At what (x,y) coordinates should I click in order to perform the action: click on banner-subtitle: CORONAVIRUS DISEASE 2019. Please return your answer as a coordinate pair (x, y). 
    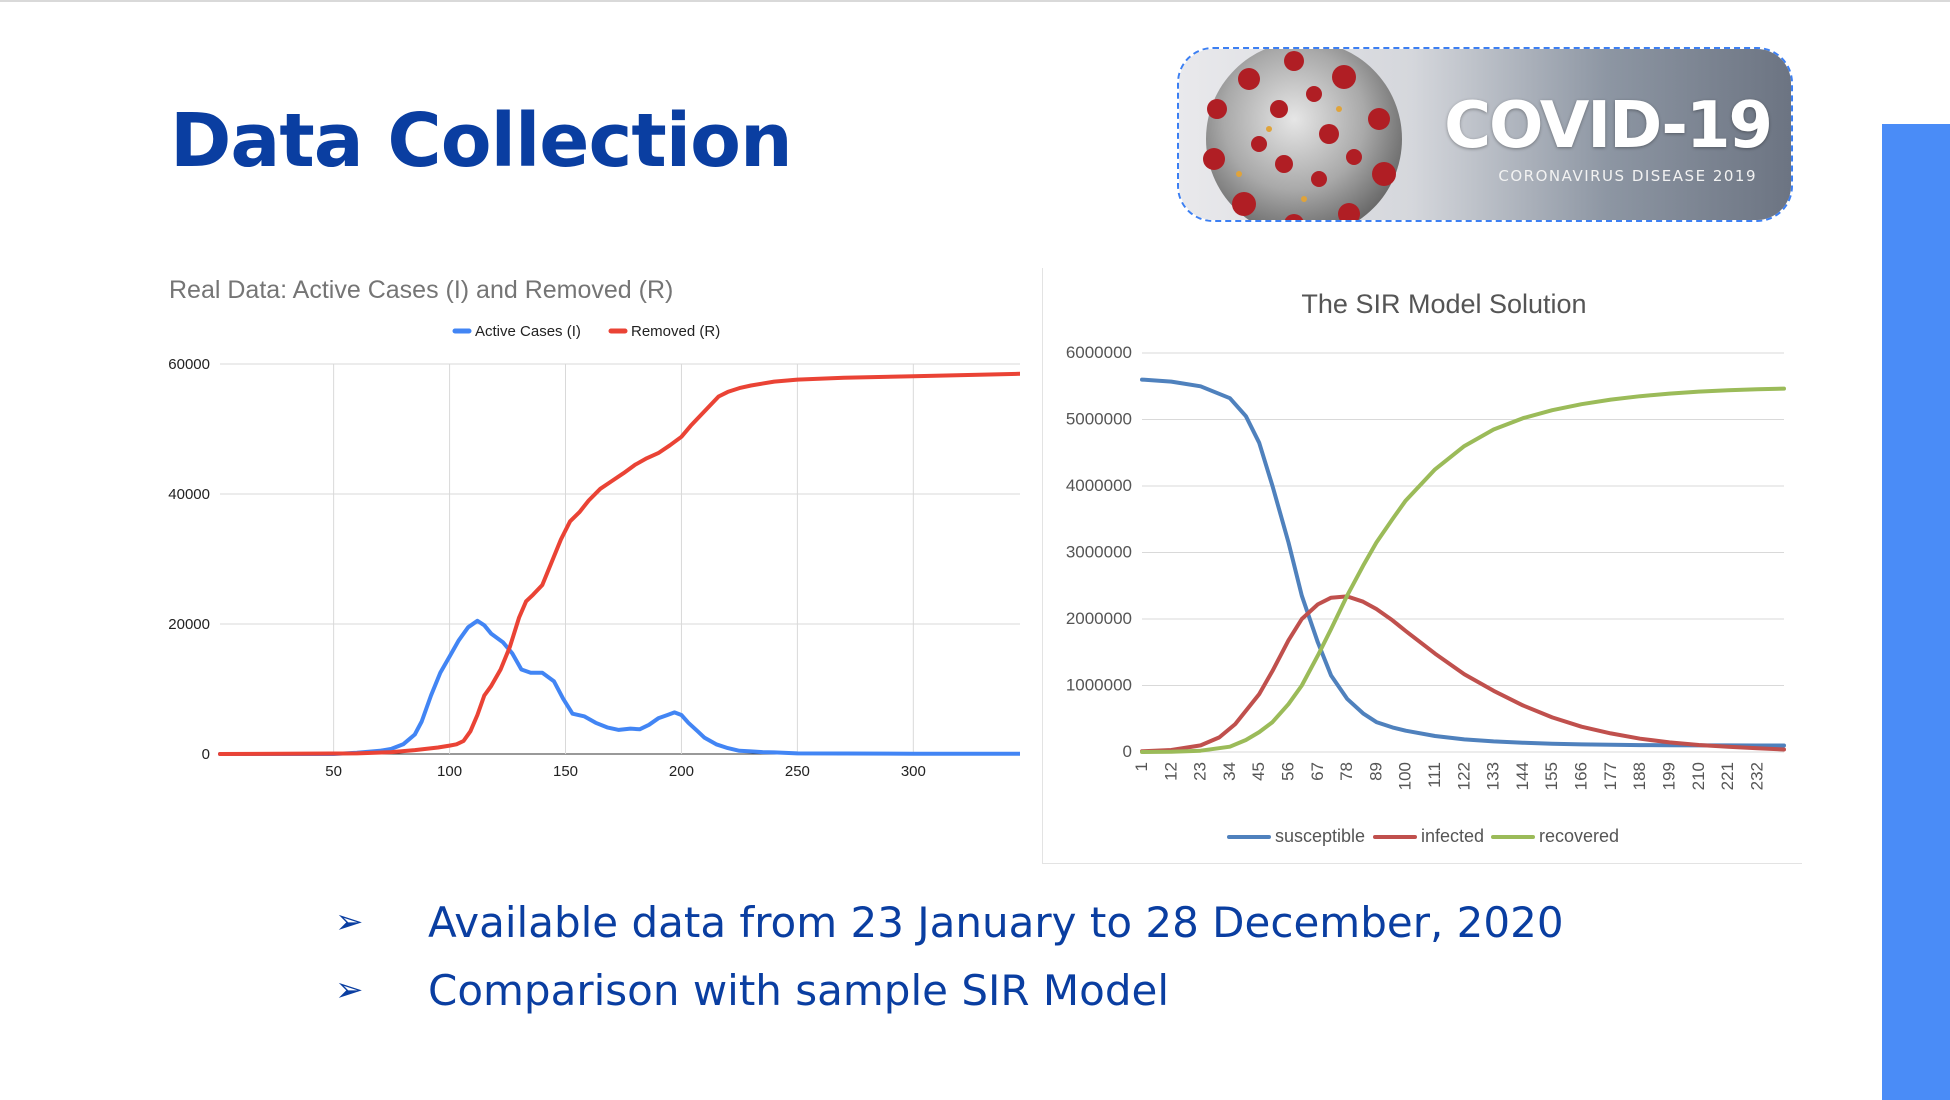
    Looking at the image, I should click on (1627, 176).